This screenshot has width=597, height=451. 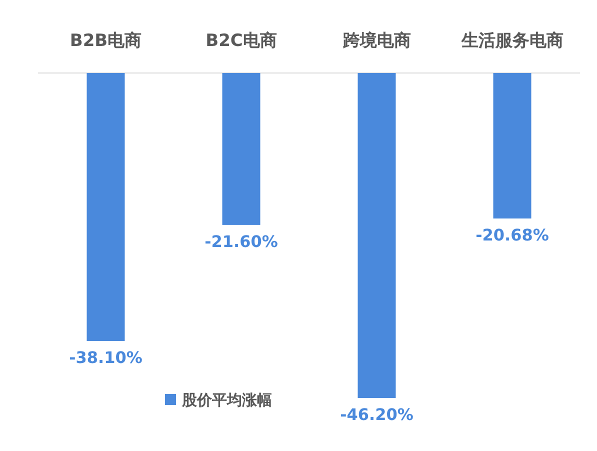 I want to click on data-label: -38.10%, so click(x=105, y=358).